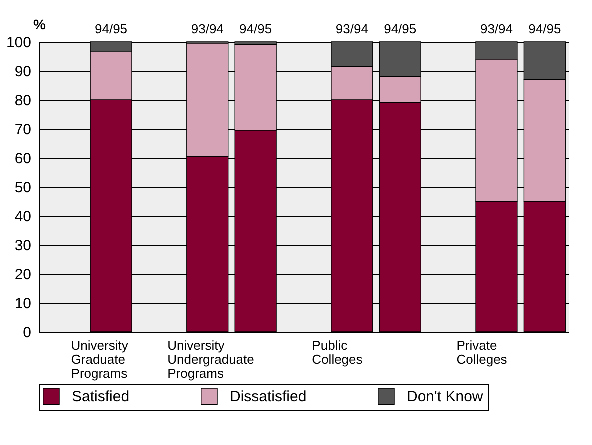  I want to click on legend-label: Don't Know, so click(445, 397).